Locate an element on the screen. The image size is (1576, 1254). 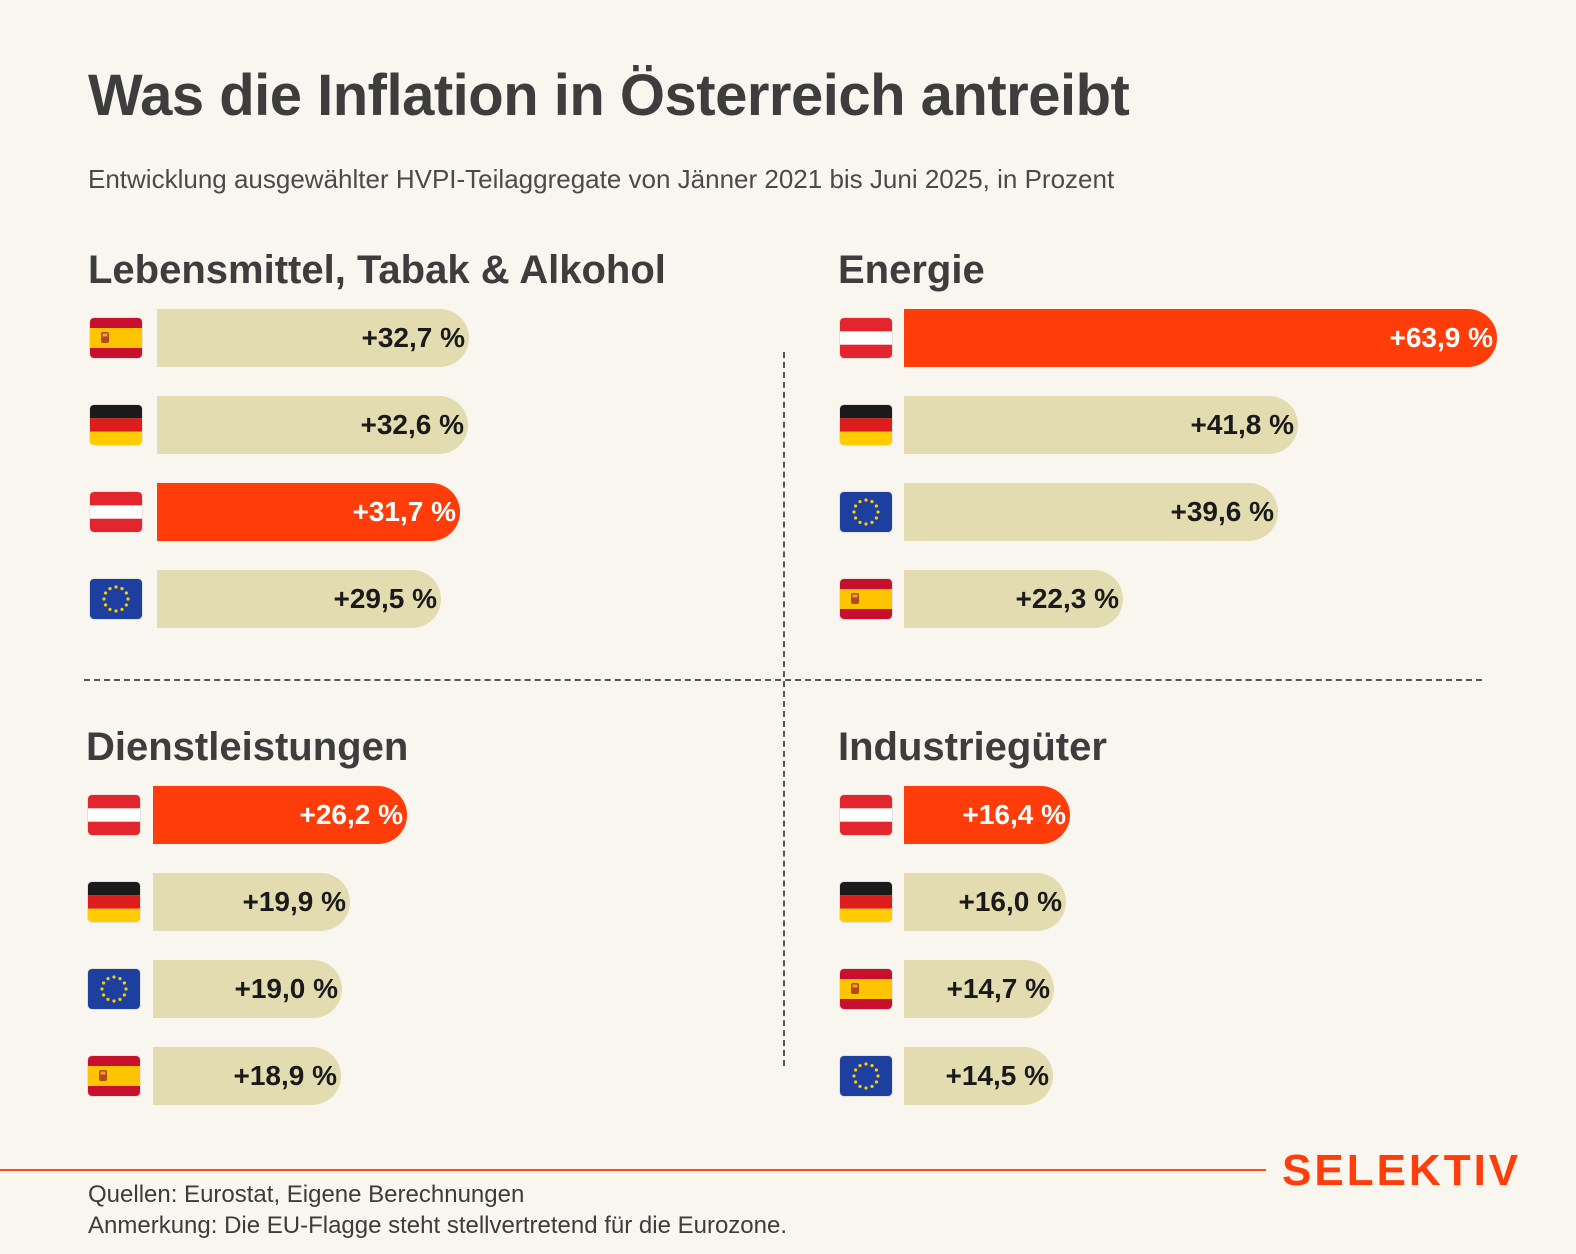
bar-row: +18,9 % is located at coordinates (436, 1076).